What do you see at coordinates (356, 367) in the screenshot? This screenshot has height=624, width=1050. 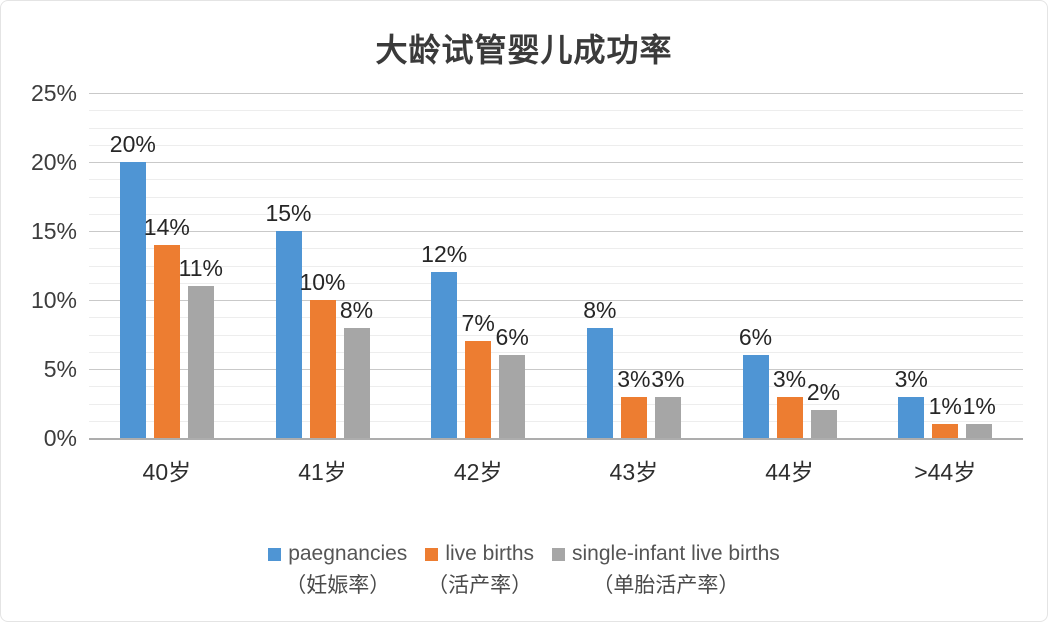 I see `bar-single-infant-live-births-41岁: 8%` at bounding box center [356, 367].